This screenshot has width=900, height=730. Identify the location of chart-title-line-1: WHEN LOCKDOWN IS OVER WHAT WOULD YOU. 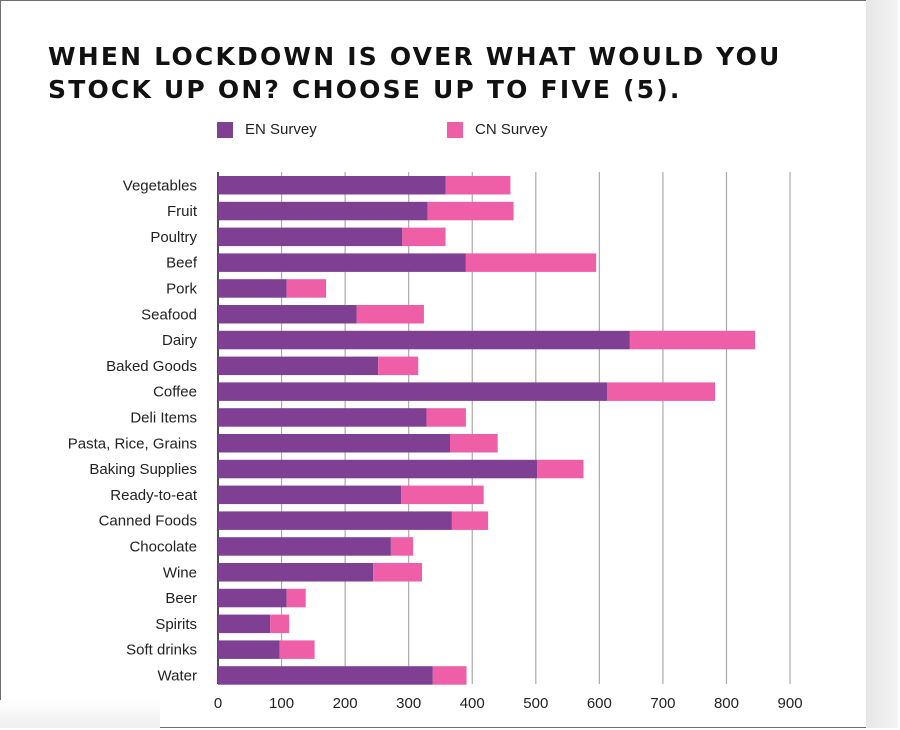
(415, 56).